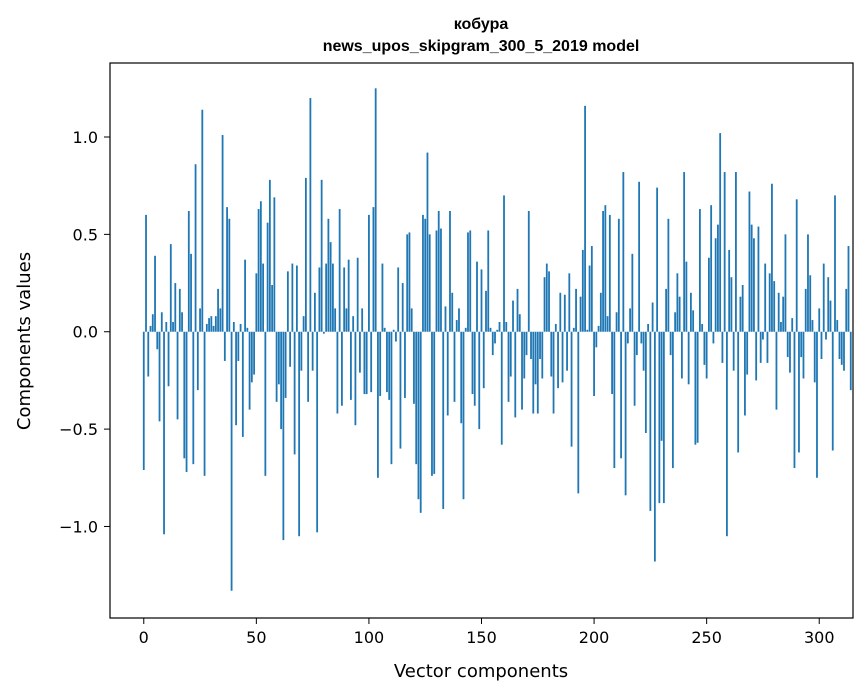 This screenshot has width=867, height=696. Describe the element at coordinates (481, 46) in the screenshot. I see `chart-subtitle: news_upos_skipgram_300_5_2019 model` at that location.